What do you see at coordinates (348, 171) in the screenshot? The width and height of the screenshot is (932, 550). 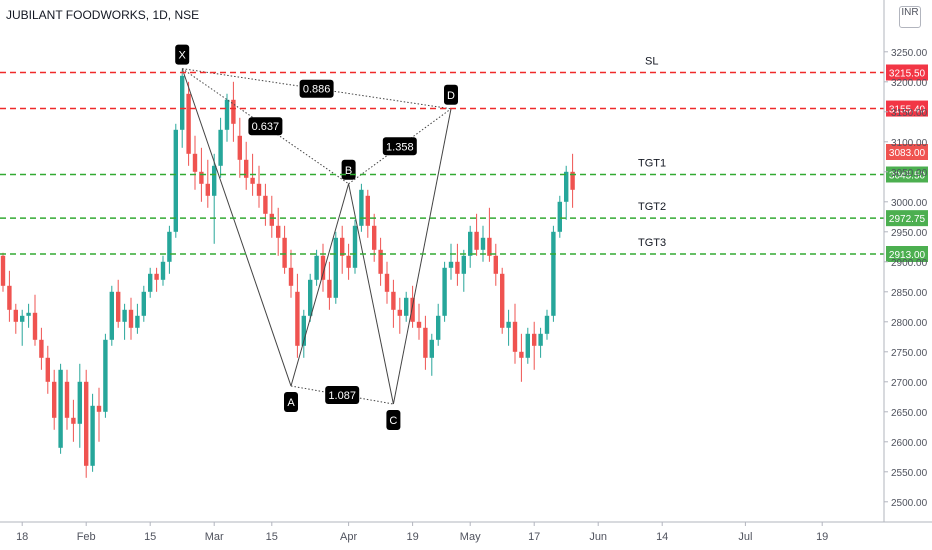 I see `pattern-point-label: B` at bounding box center [348, 171].